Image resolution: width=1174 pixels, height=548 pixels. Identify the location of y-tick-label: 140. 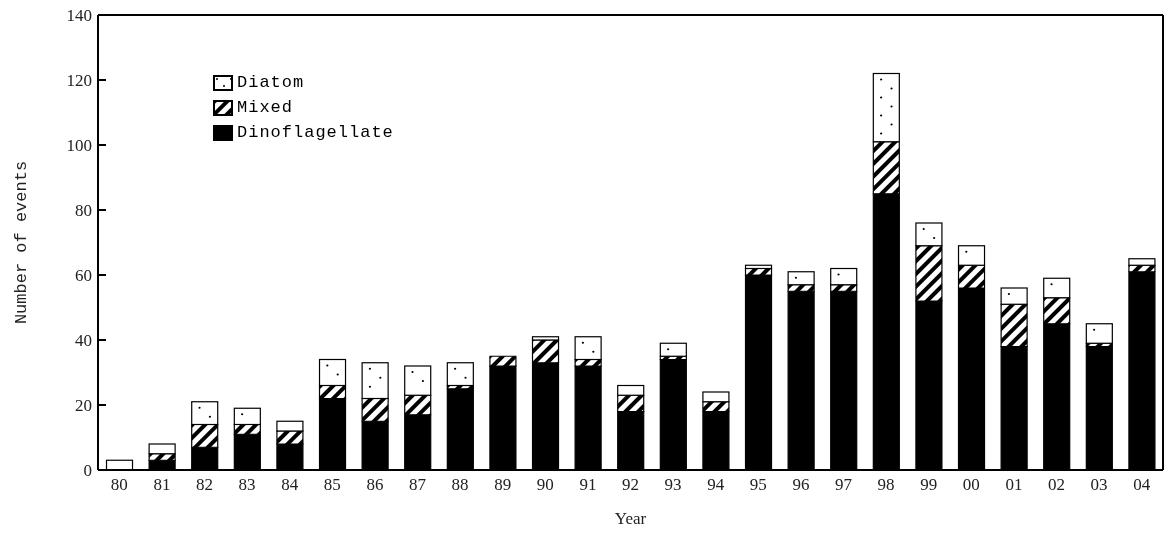
(79, 16).